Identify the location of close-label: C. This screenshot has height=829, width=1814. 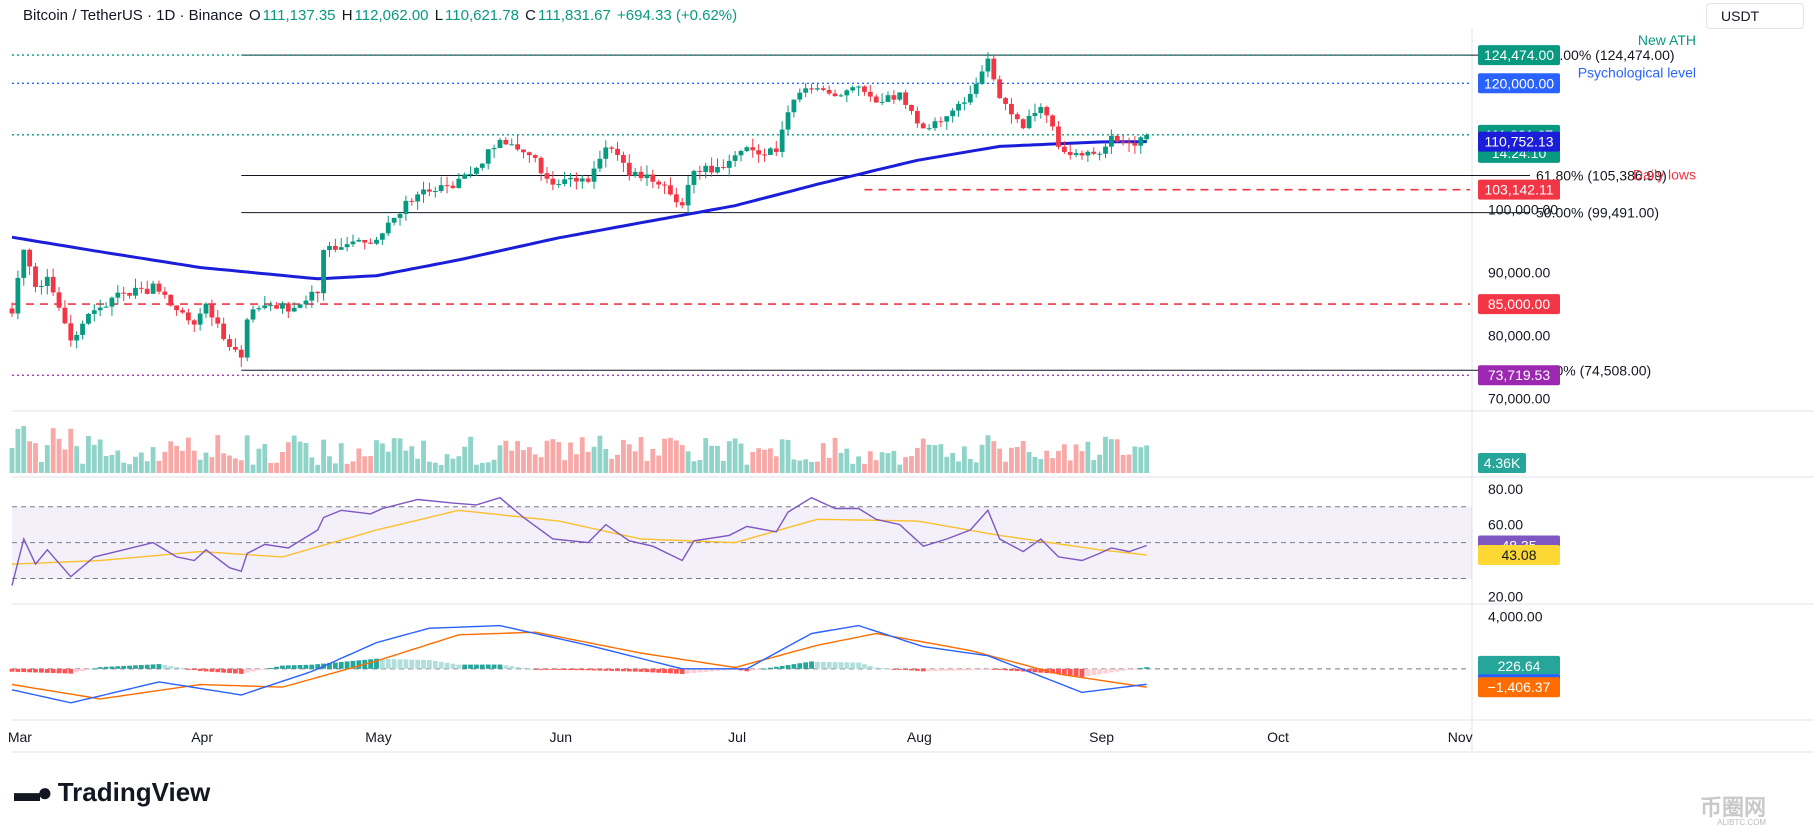
(531, 15).